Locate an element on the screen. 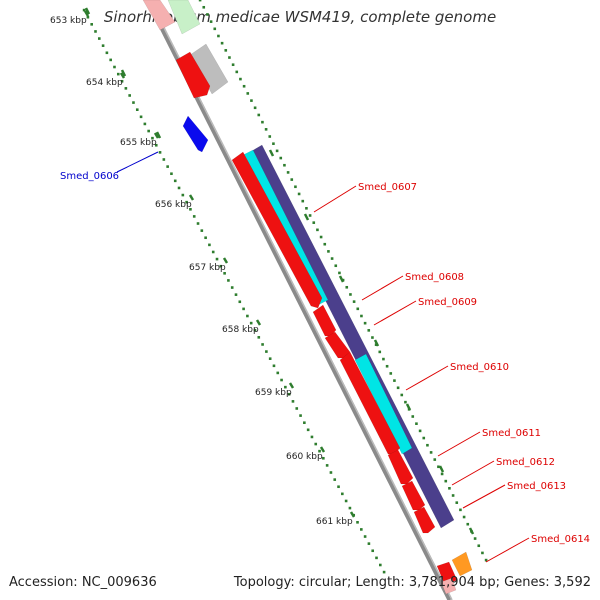  tick-label: 661 kbp is located at coordinates (334, 522).